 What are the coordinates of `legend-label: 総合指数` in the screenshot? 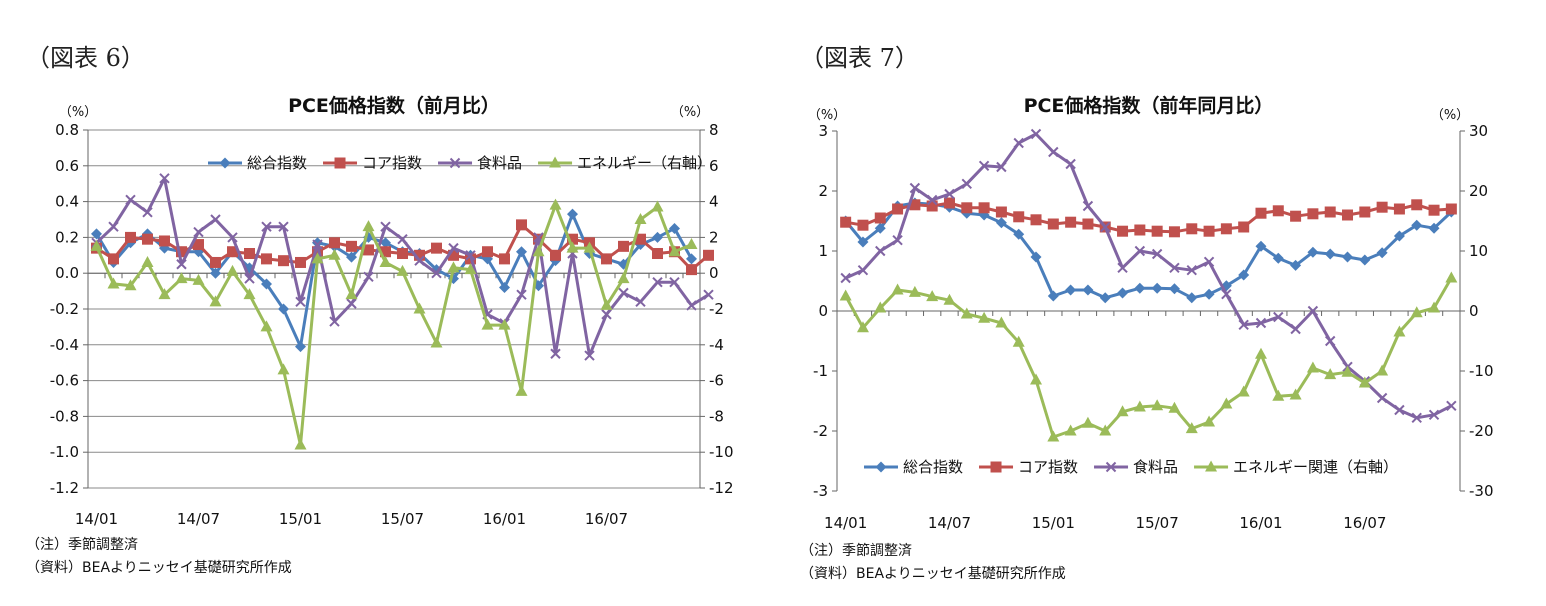 It's located at (933, 467).